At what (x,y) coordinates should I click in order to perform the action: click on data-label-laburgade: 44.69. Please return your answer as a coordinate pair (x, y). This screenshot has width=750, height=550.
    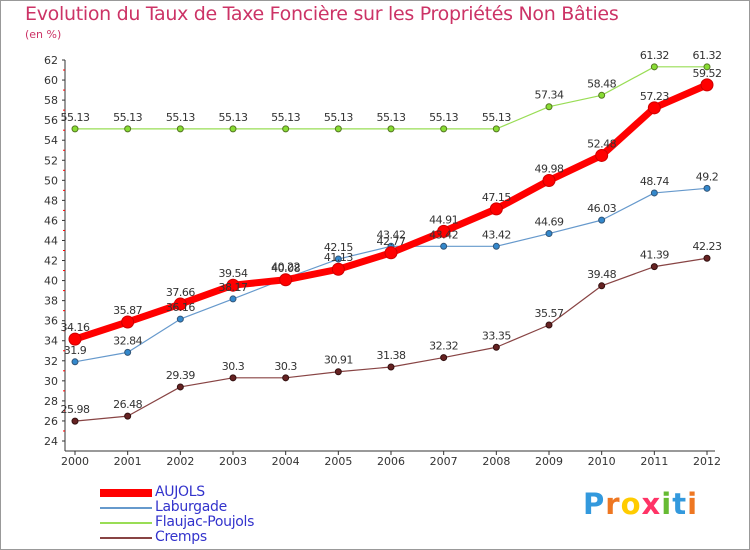
    Looking at the image, I should click on (549, 222).